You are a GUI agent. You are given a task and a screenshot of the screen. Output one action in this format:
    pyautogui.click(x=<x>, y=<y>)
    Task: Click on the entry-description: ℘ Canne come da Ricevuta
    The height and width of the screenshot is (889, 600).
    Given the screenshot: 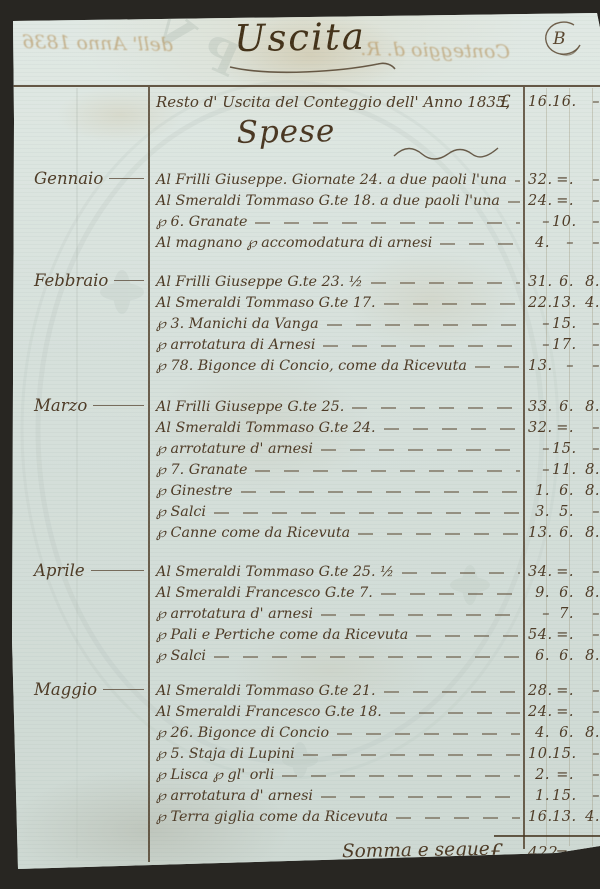 What is the action you would take?
    pyautogui.click(x=253, y=533)
    